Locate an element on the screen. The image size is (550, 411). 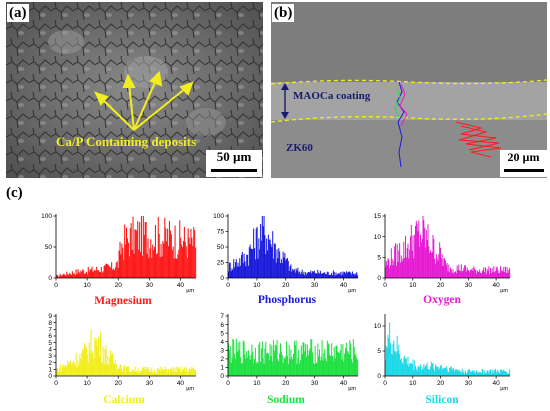
y-tick-label: 100 is located at coordinates (46, 216).